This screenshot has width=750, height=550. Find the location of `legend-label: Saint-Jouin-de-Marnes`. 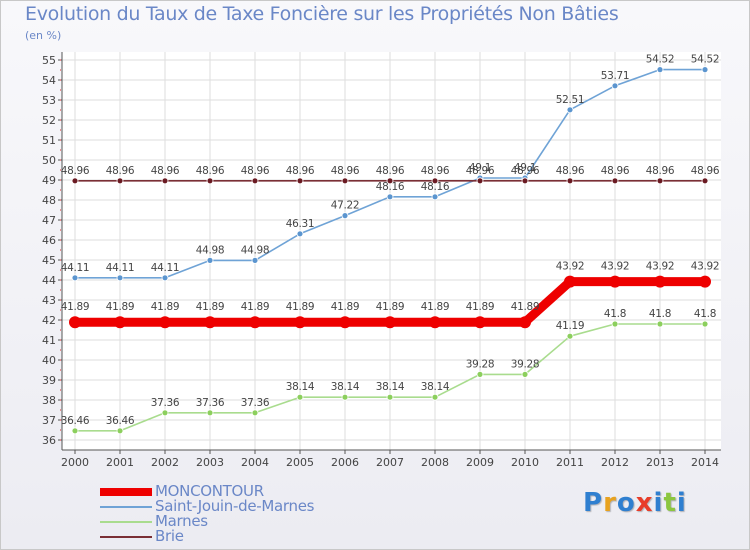

legend-label: Saint-Jouin-de-Marnes is located at coordinates (235, 506).